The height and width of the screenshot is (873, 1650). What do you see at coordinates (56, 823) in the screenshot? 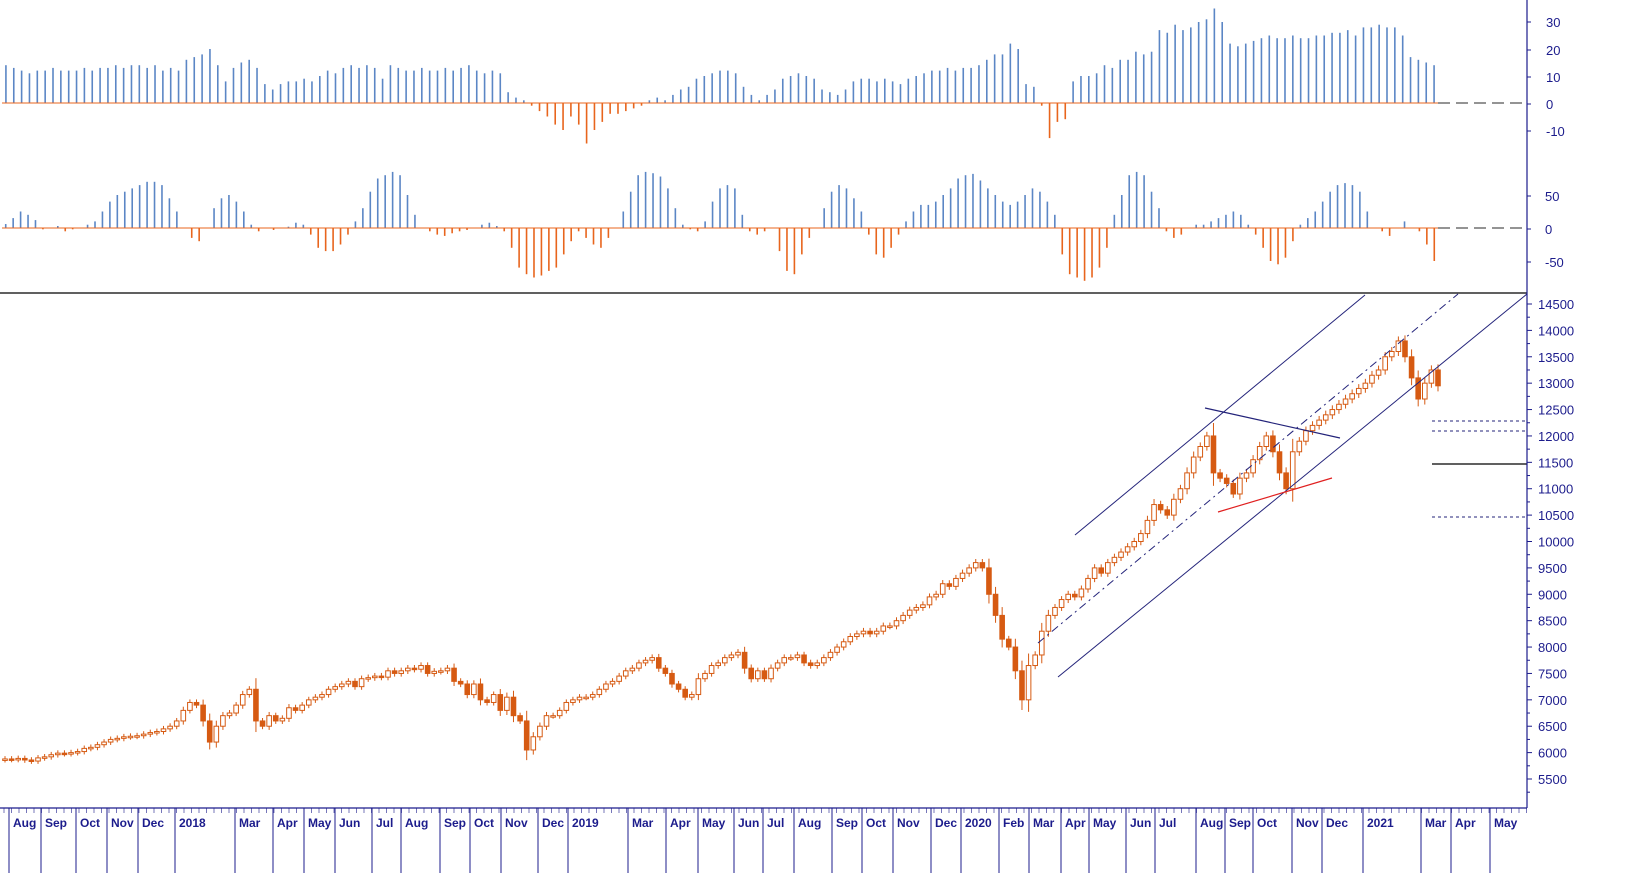
I see `x-tick-label: Sep` at bounding box center [56, 823].